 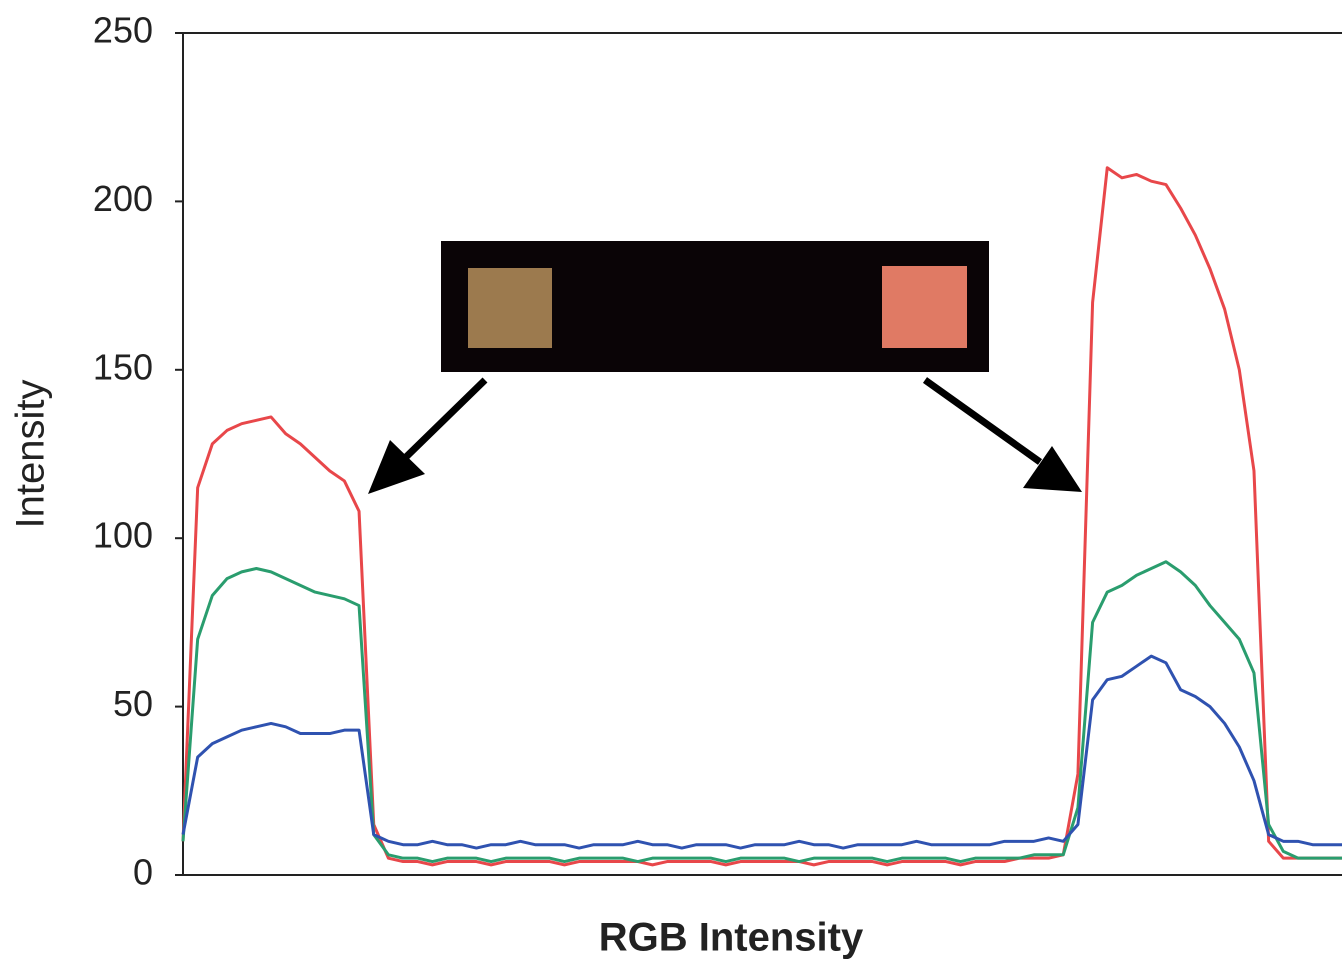 What do you see at coordinates (143, 872) in the screenshot?
I see `y-tick-label: 0` at bounding box center [143, 872].